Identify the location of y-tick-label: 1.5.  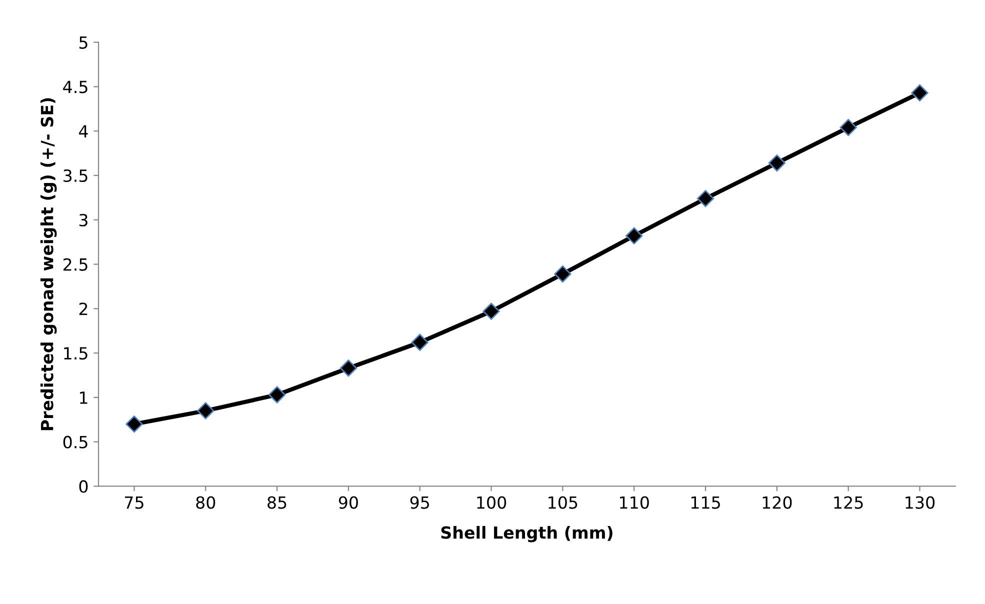
(76, 353).